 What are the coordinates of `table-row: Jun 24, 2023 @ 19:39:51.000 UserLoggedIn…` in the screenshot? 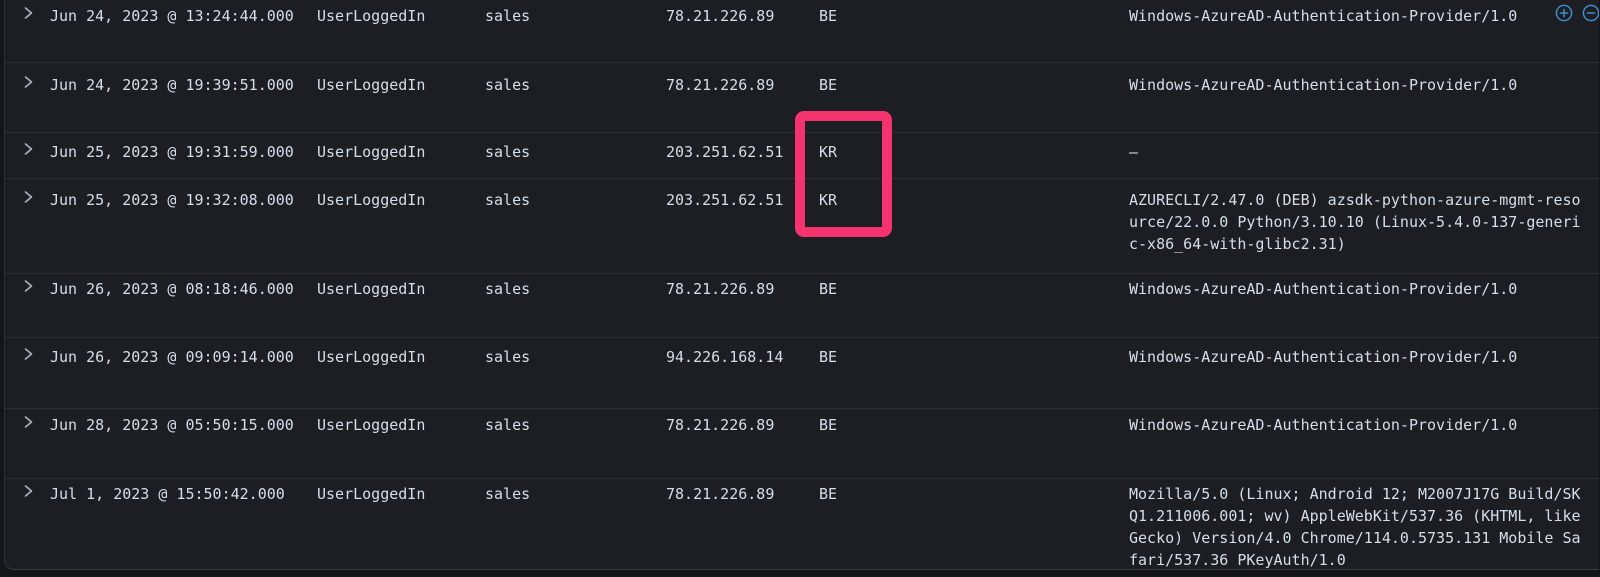 It's located at (802, 97).